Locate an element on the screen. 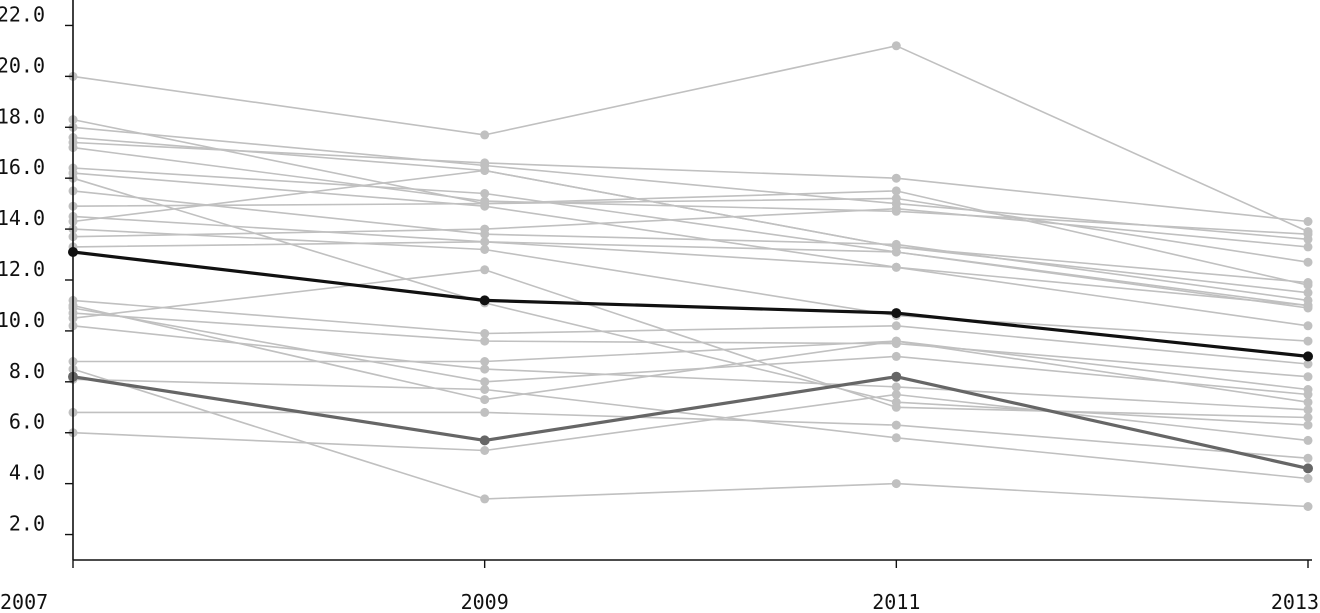 The height and width of the screenshot is (613, 1320). x-tick-label: 2009 is located at coordinates (485, 601).